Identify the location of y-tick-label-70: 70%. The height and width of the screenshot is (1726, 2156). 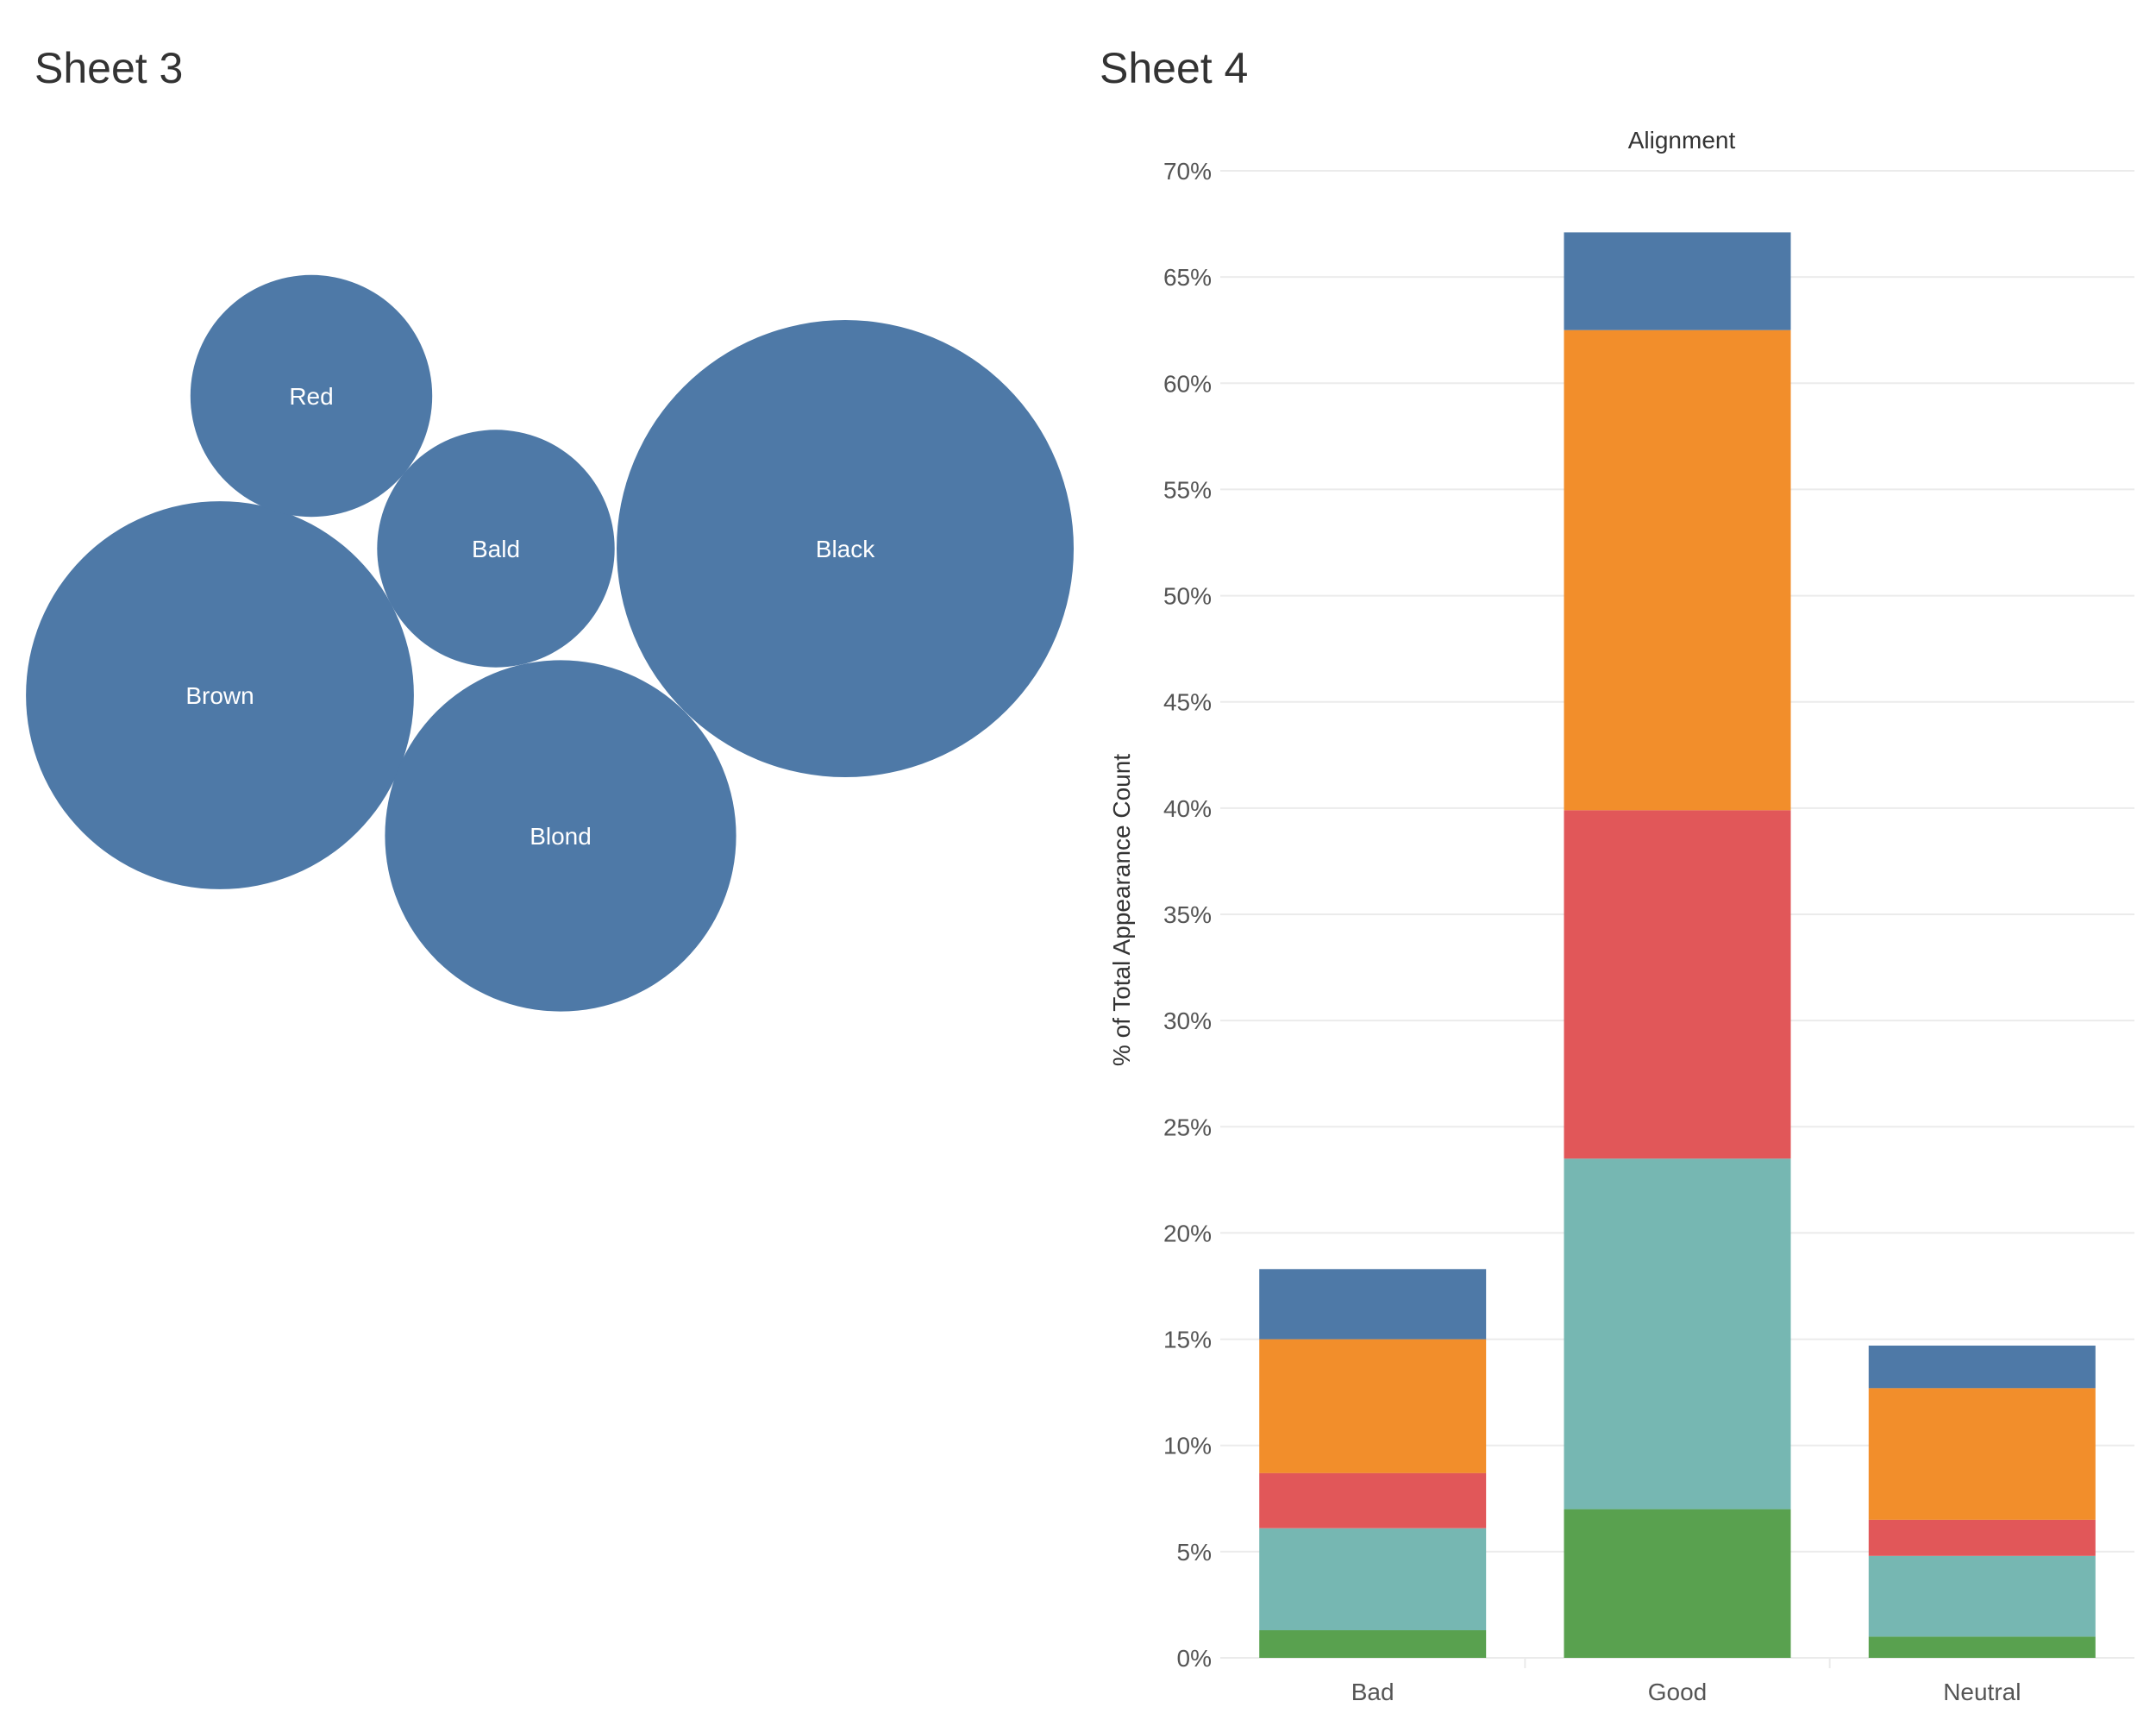
(1187, 172).